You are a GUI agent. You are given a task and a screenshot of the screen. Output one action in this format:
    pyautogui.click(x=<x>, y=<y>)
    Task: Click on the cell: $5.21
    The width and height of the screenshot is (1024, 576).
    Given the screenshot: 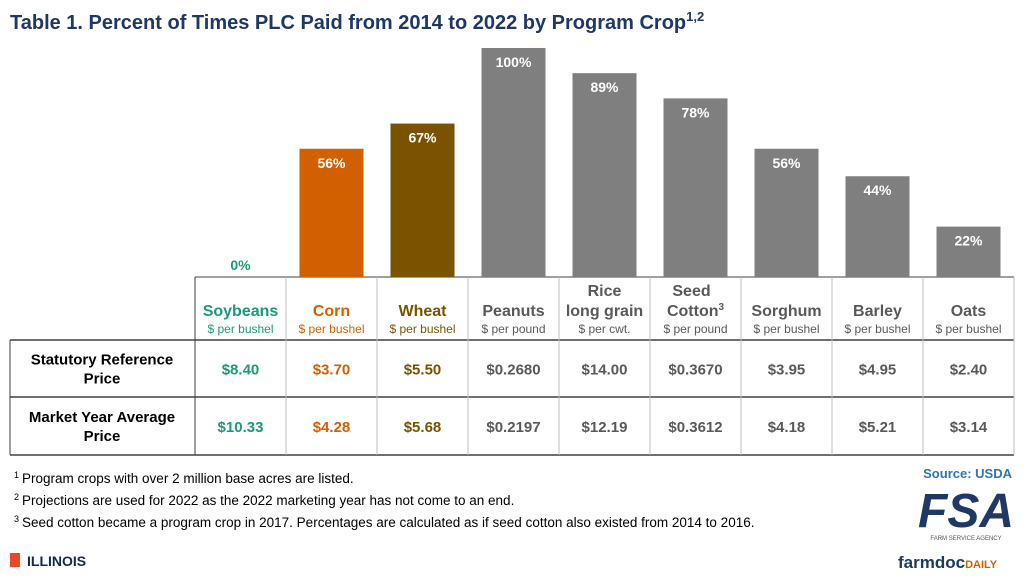 What is the action you would take?
    pyautogui.click(x=878, y=427)
    